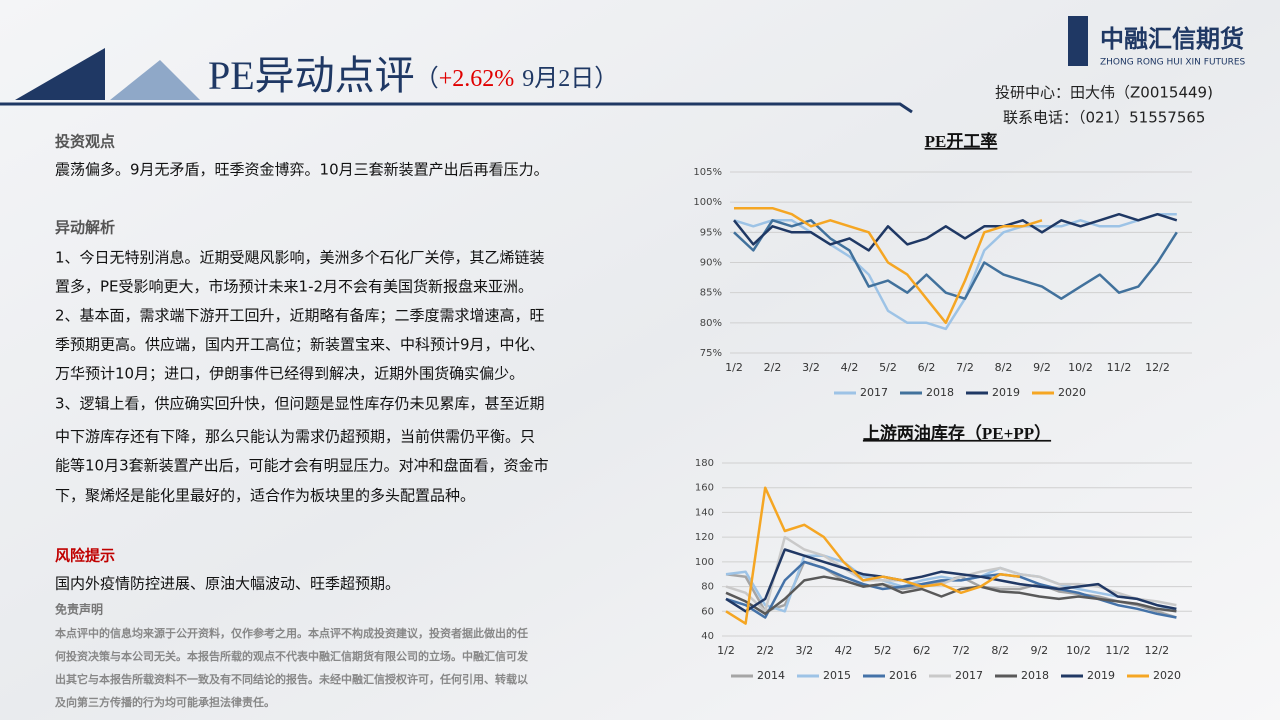  What do you see at coordinates (707, 611) in the screenshot?
I see `y-tick-label: 60` at bounding box center [707, 611].